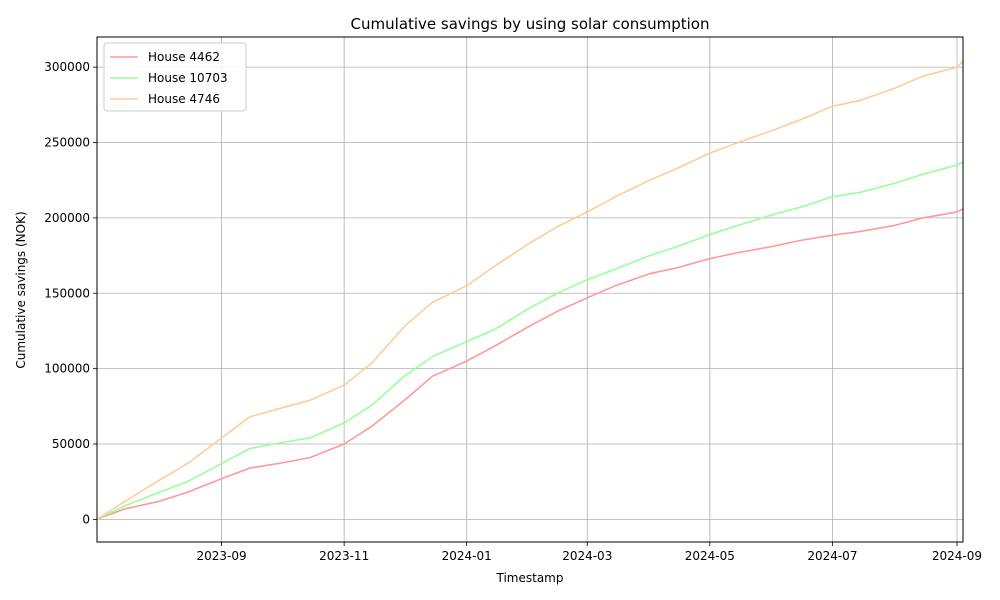  Describe the element at coordinates (67, 369) in the screenshot. I see `y-tick-label: 100000` at that location.